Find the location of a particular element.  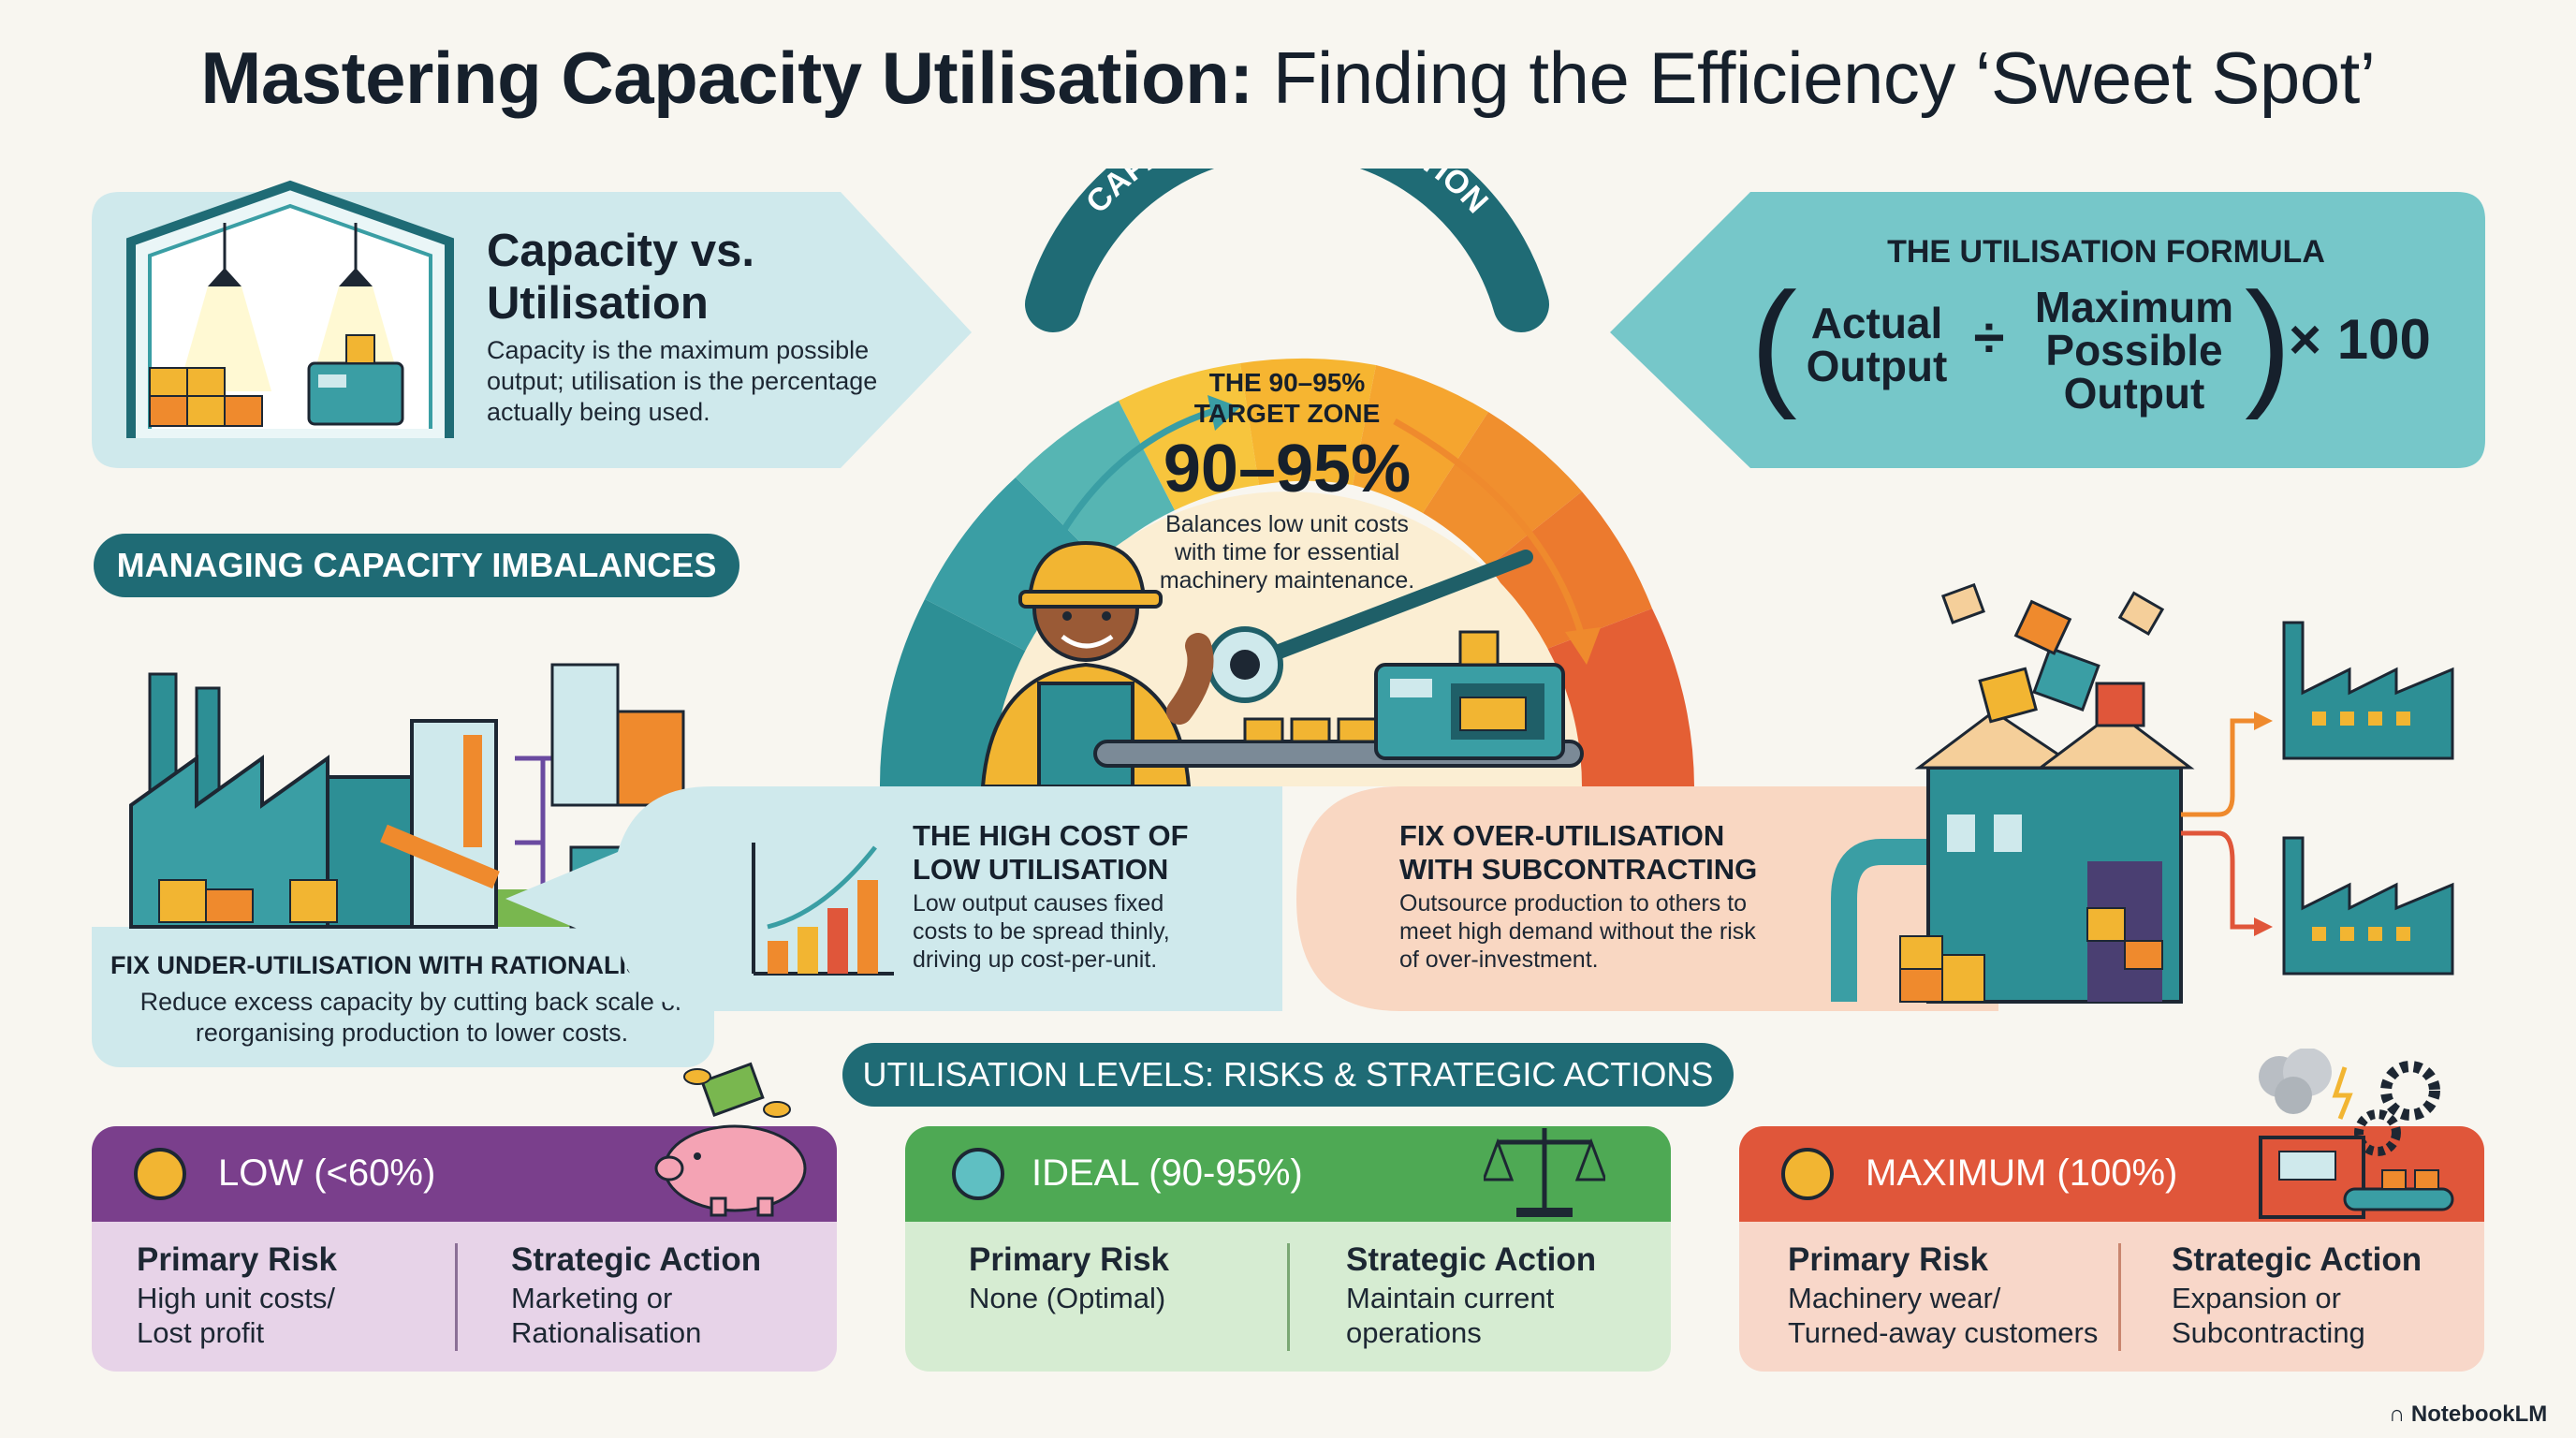

formula-numerator: Actual Output is located at coordinates (1877, 344).